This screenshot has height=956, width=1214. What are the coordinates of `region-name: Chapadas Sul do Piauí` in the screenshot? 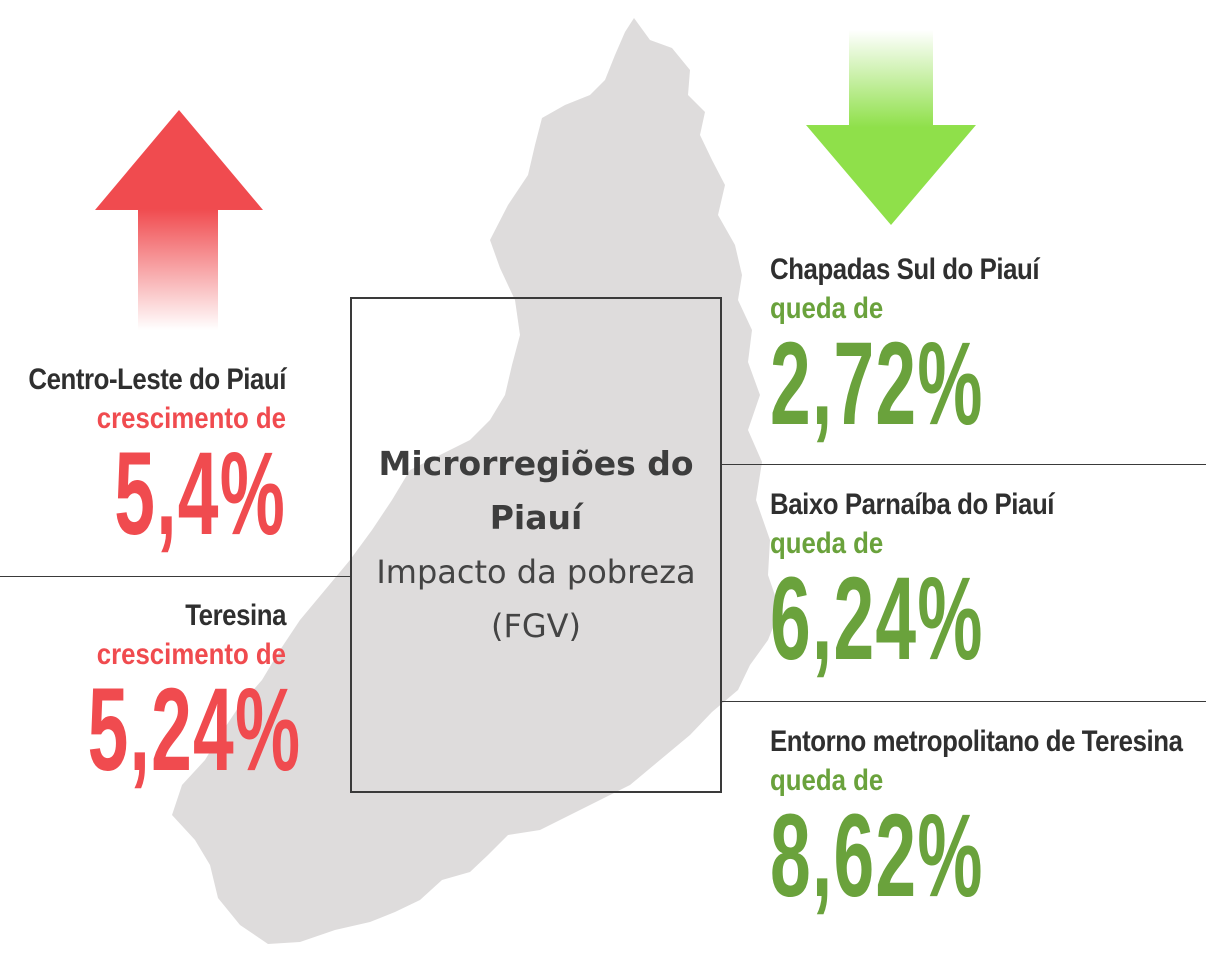 It's located at (905, 269).